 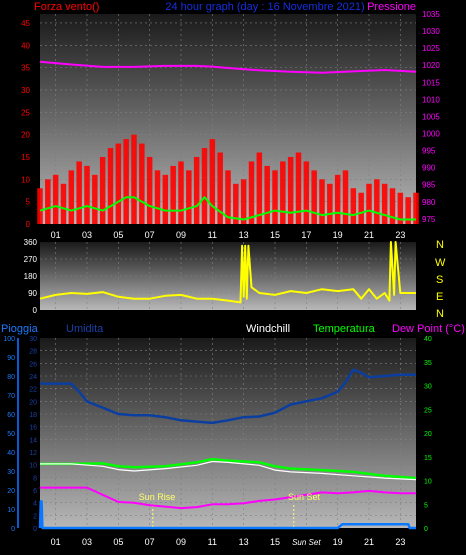 I want to click on y-tick-label: 2, so click(x=35, y=516).